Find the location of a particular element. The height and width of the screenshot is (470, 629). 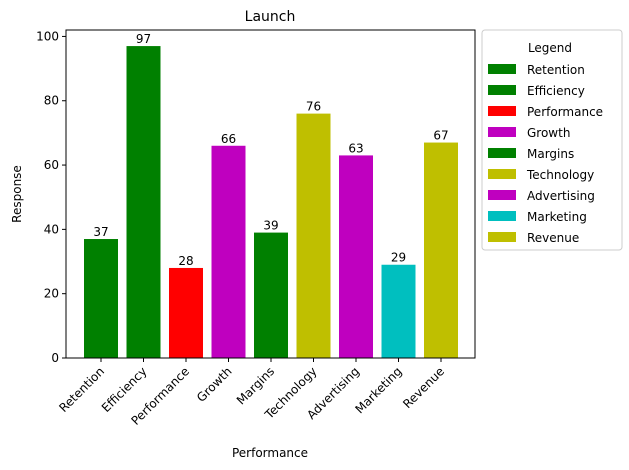

legend-entry-marketing: Marketing is located at coordinates (557, 217).